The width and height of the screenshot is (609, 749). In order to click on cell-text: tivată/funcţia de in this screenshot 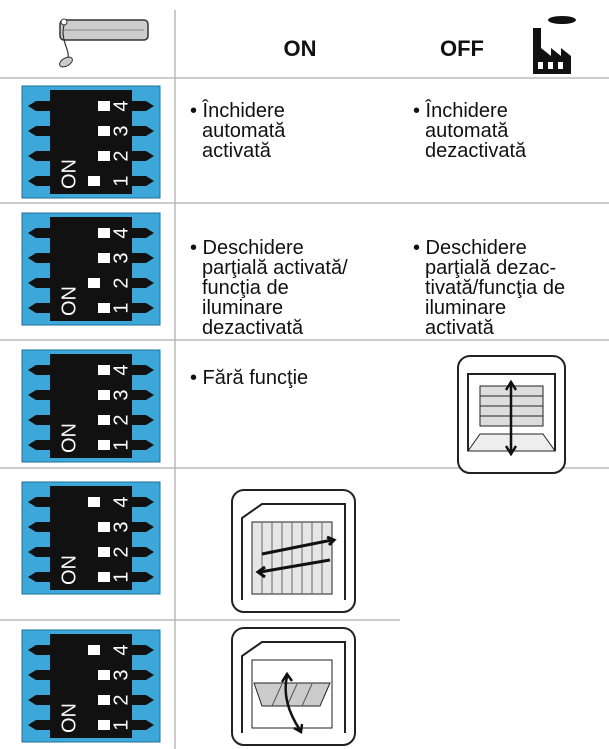, I will do `click(495, 288)`.